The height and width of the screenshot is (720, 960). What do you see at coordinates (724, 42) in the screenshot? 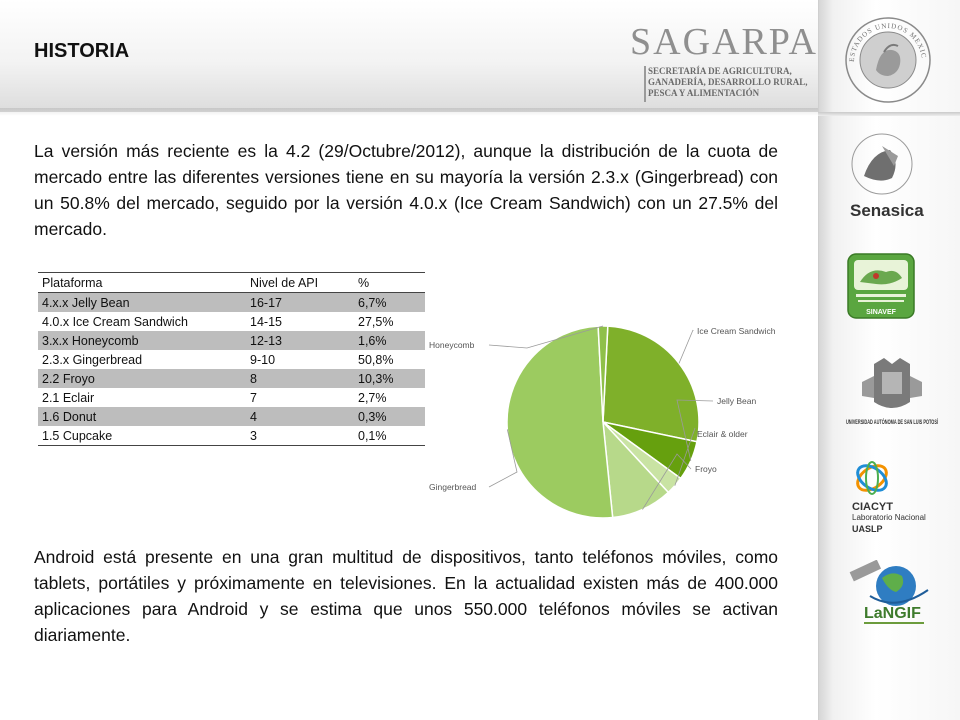
I see `sagarpa-name: SAGARPA` at bounding box center [724, 42].